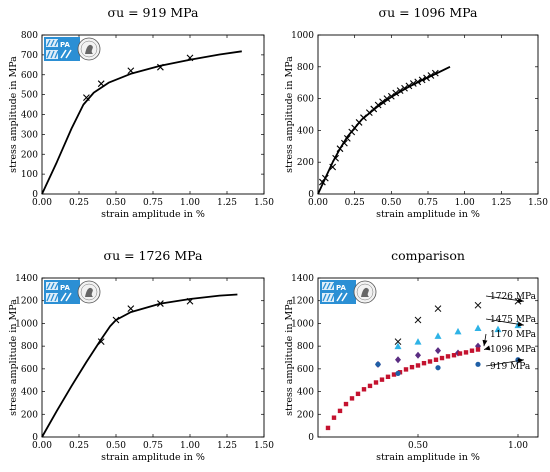 The height and width of the screenshot is (472, 550). What do you see at coordinates (341, 288) in the screenshot?
I see `svg-text: PA` at bounding box center [341, 288].